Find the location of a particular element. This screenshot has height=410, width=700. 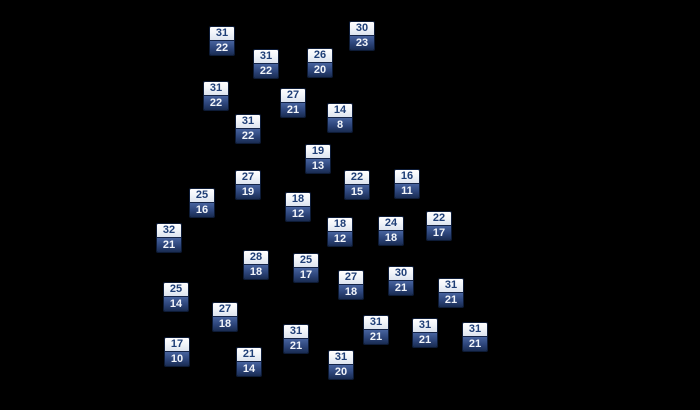

temp-marker: 28 18 is located at coordinates (256, 265).